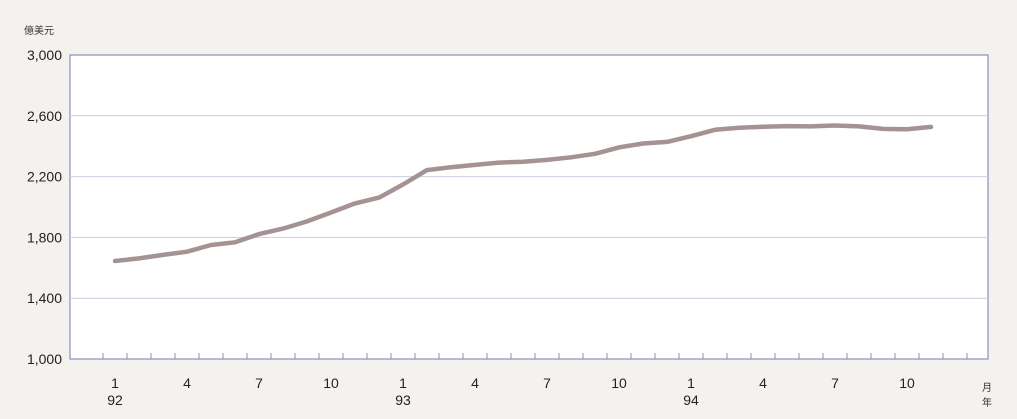 The height and width of the screenshot is (419, 1017). I want to click on y-tick-label: 1,000, so click(44, 359).